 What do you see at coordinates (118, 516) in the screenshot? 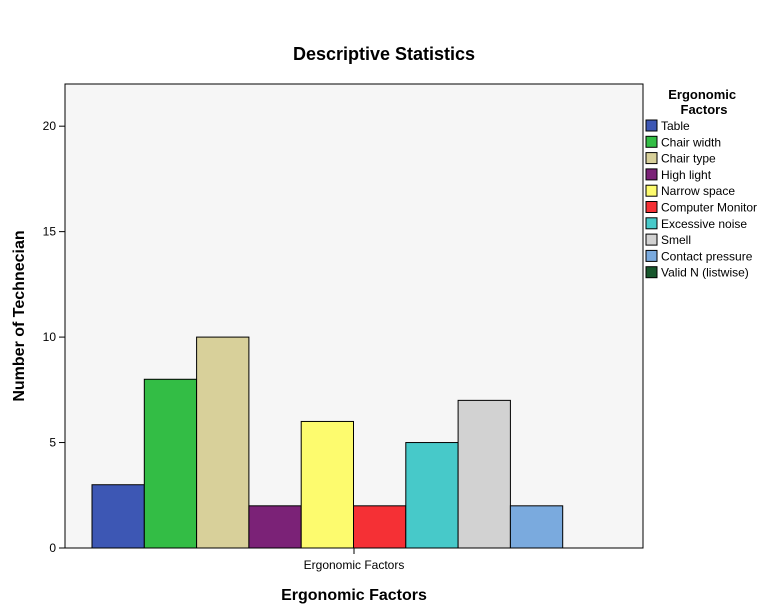
I see `bar-table` at bounding box center [118, 516].